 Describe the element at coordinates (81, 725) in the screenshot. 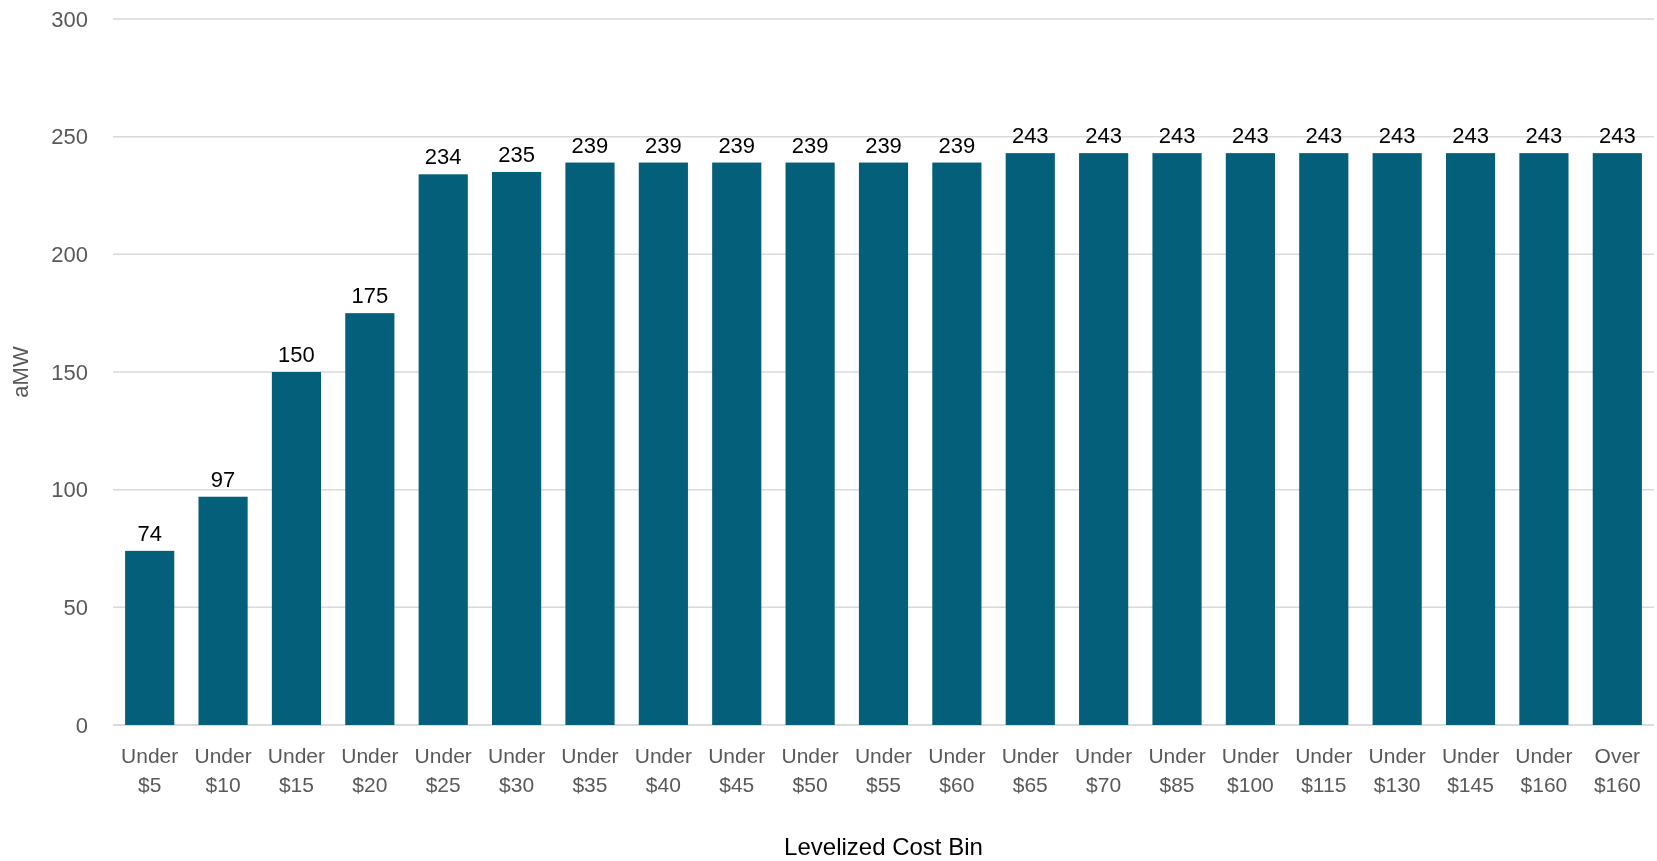

I see `y-tick-label: 0` at that location.